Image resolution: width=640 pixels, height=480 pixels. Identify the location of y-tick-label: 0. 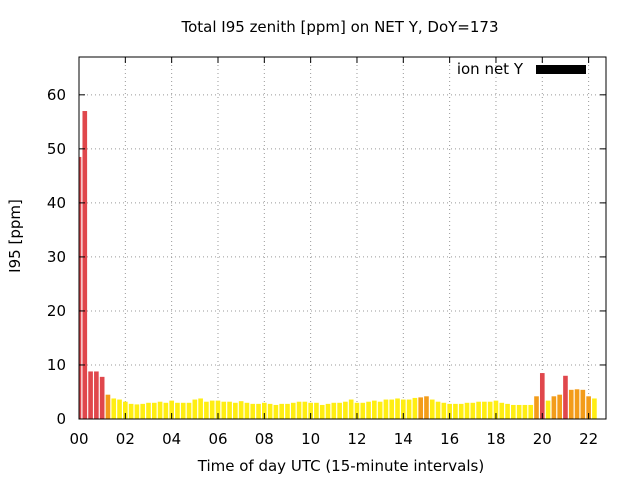
(61, 419).